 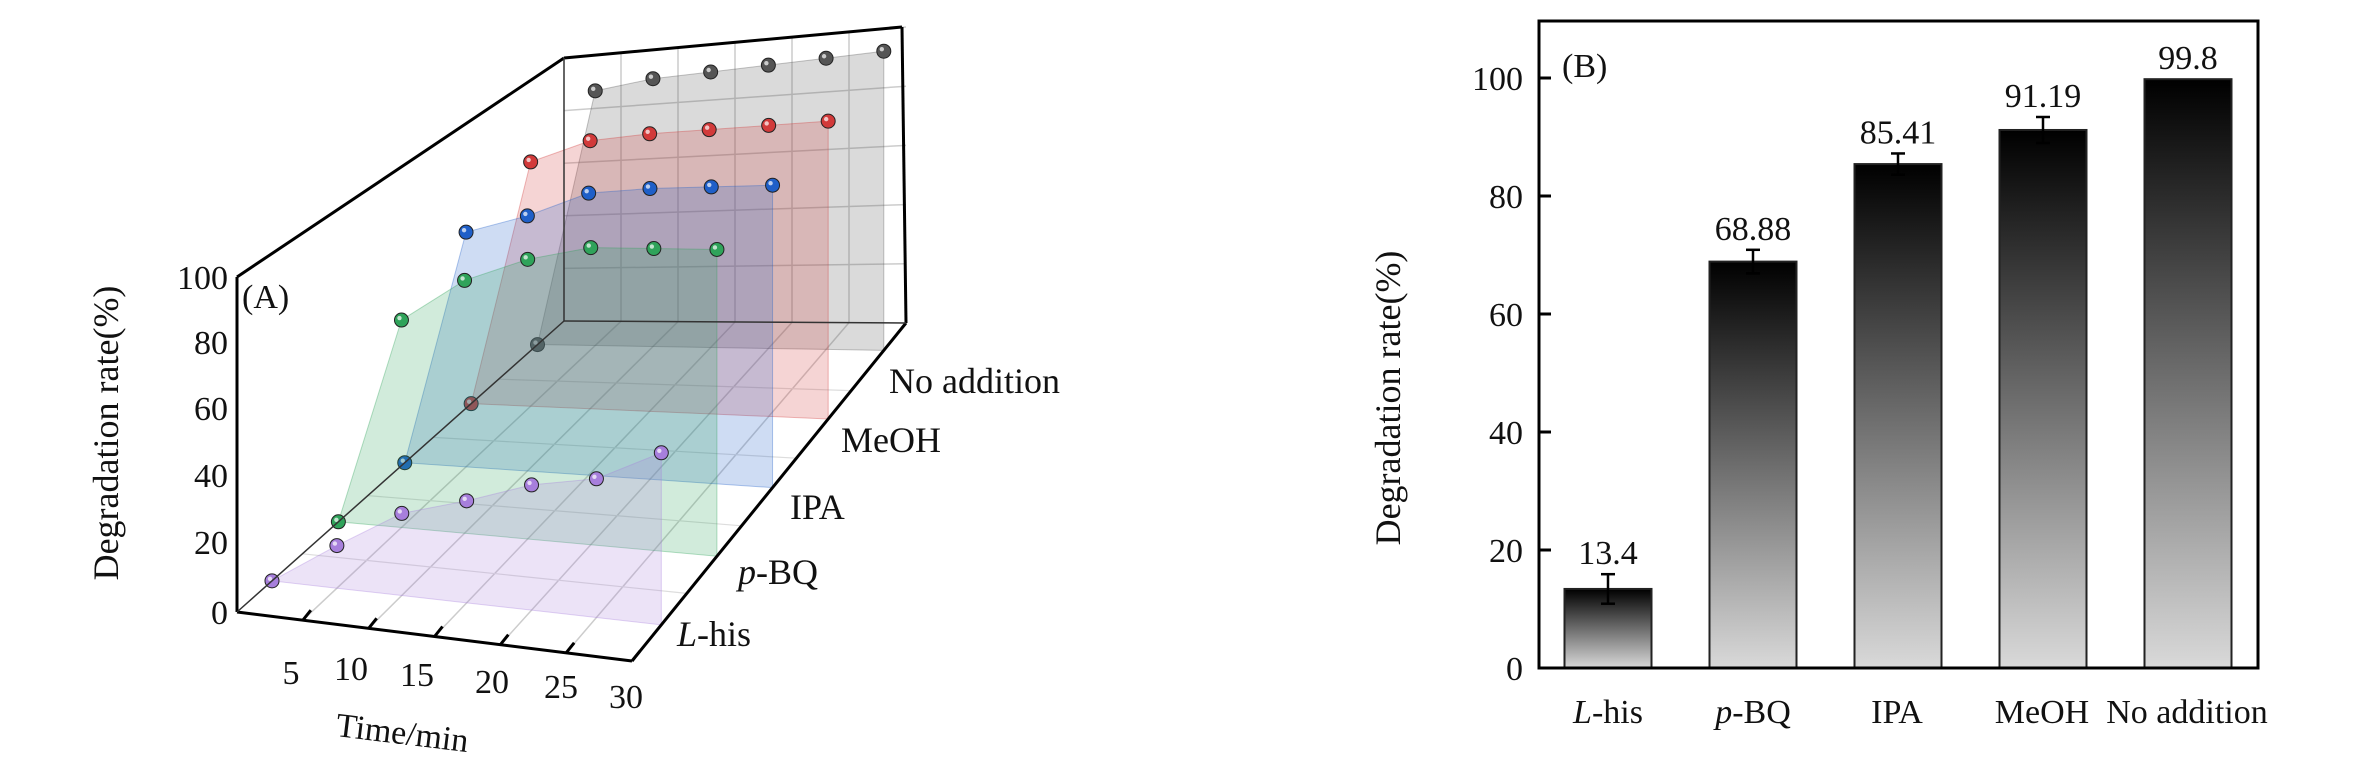 I want to click on a-depth-axis, so click(x=769, y=492).